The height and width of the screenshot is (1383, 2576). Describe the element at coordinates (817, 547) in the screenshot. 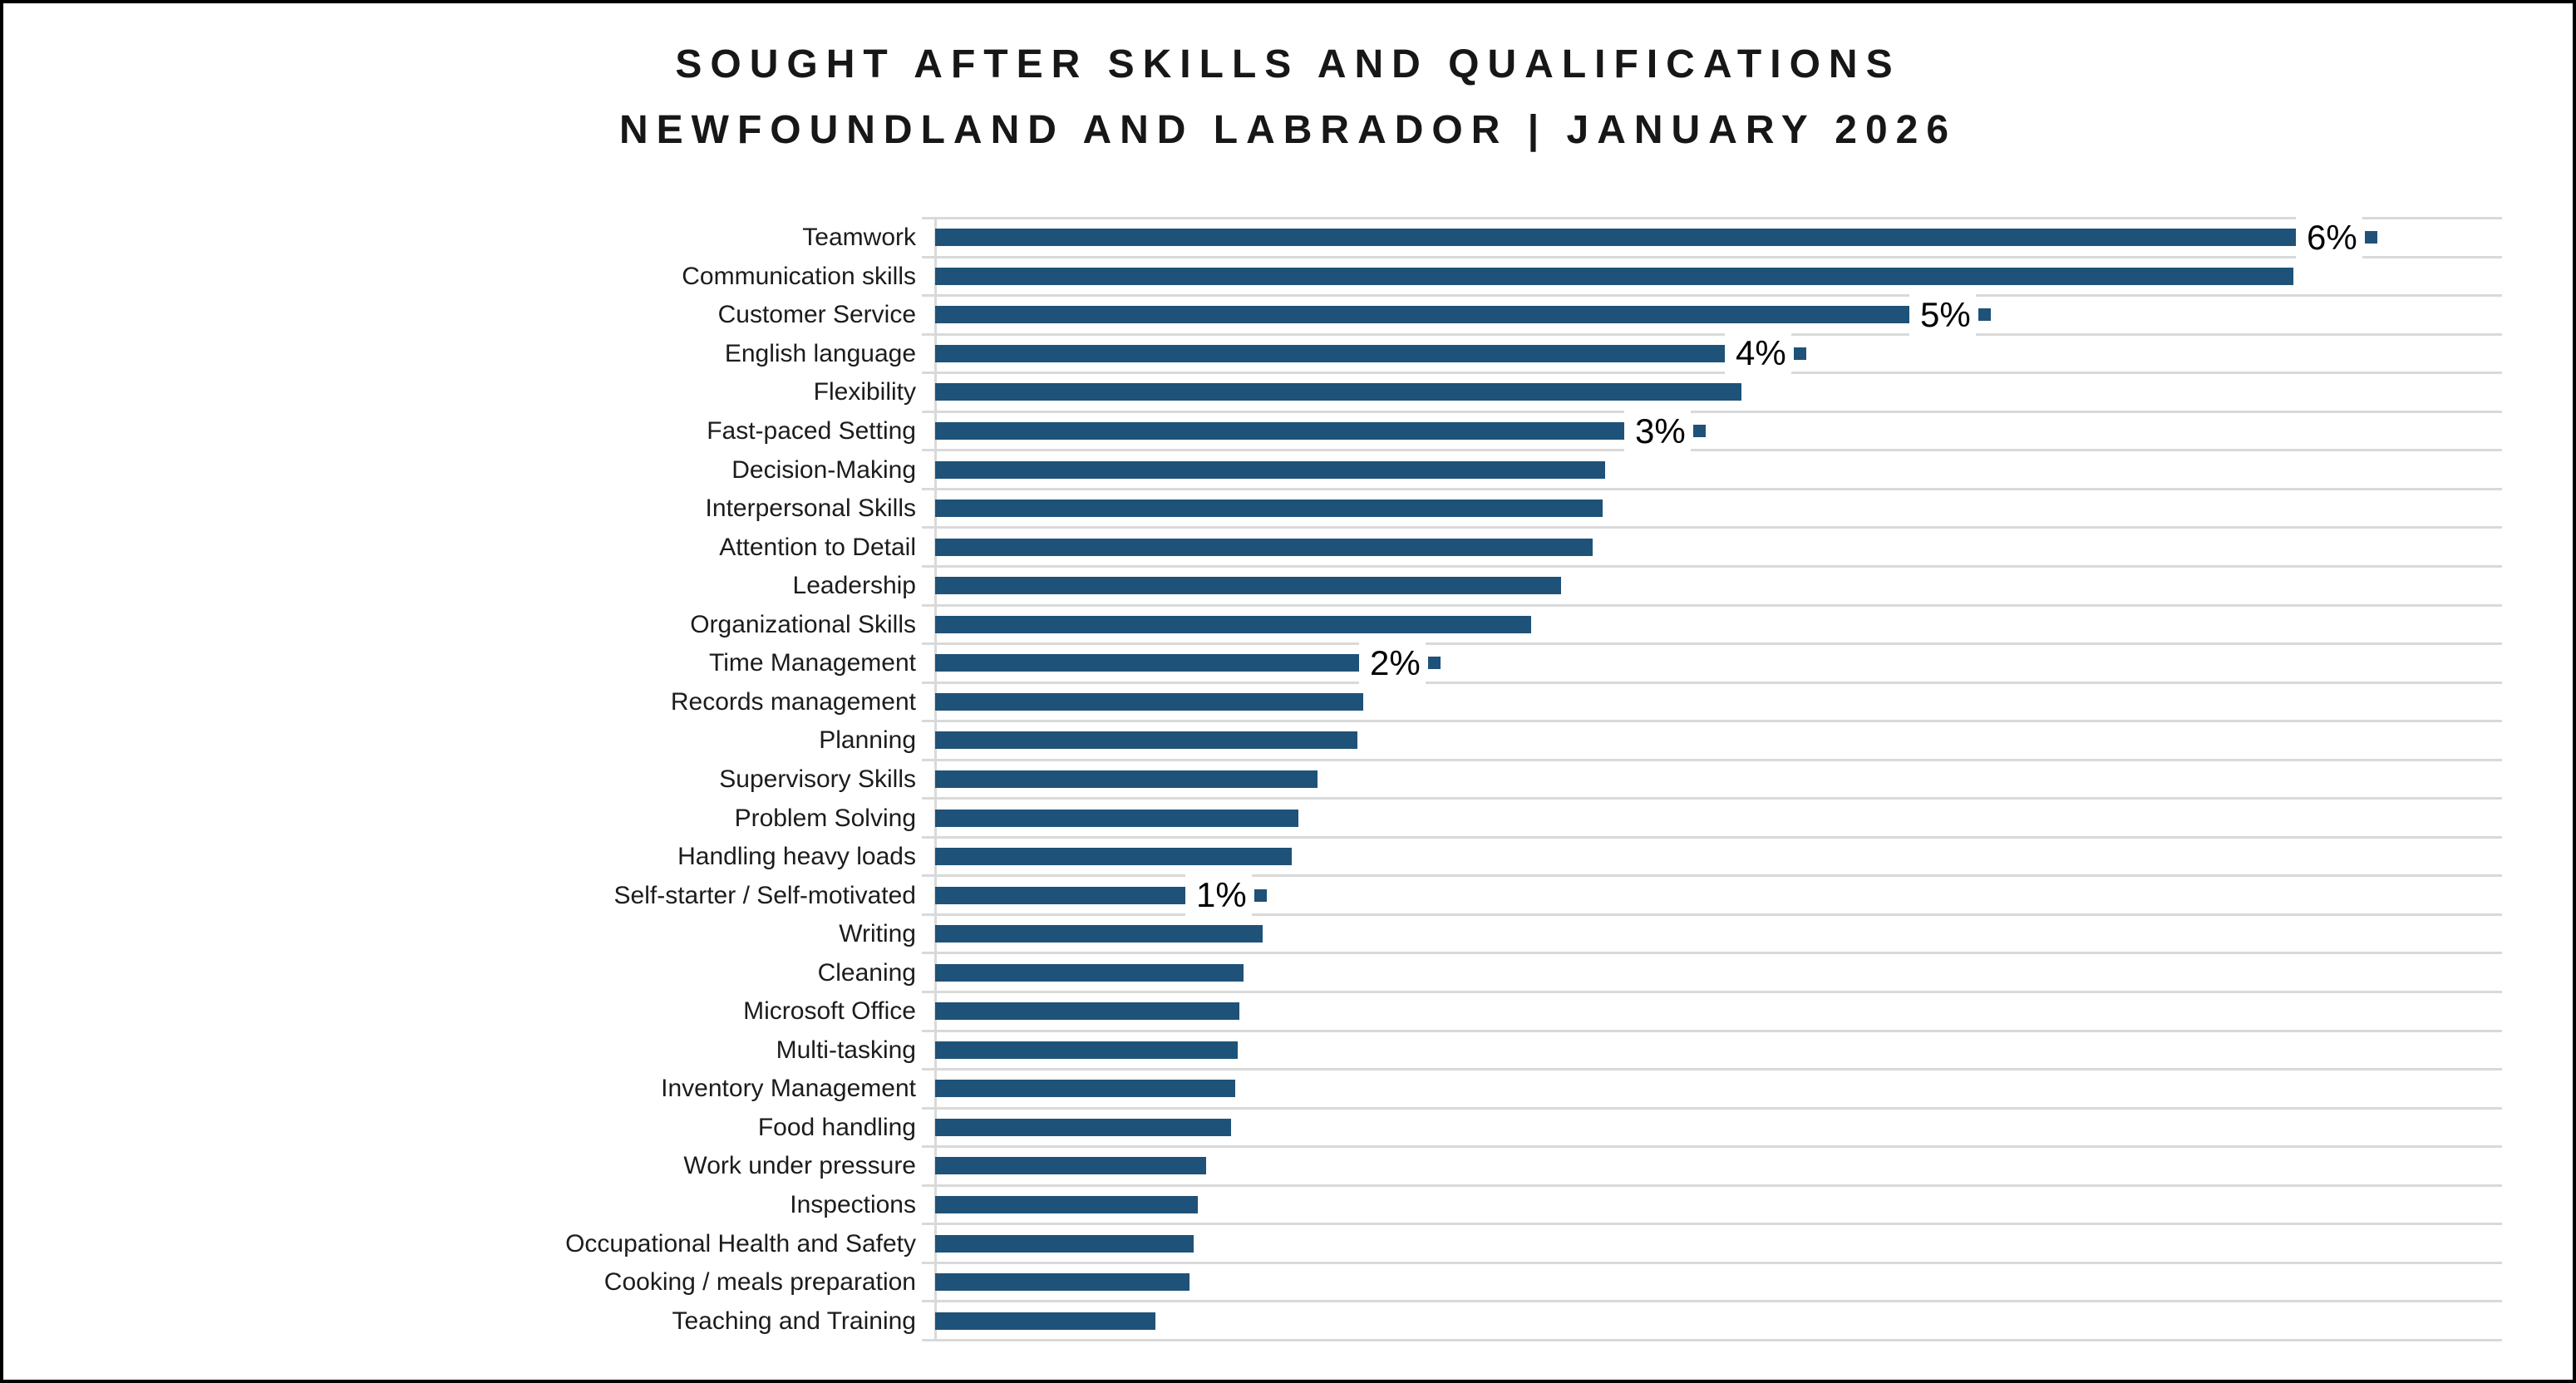

I see `category-label: Attention to Detail` at that location.